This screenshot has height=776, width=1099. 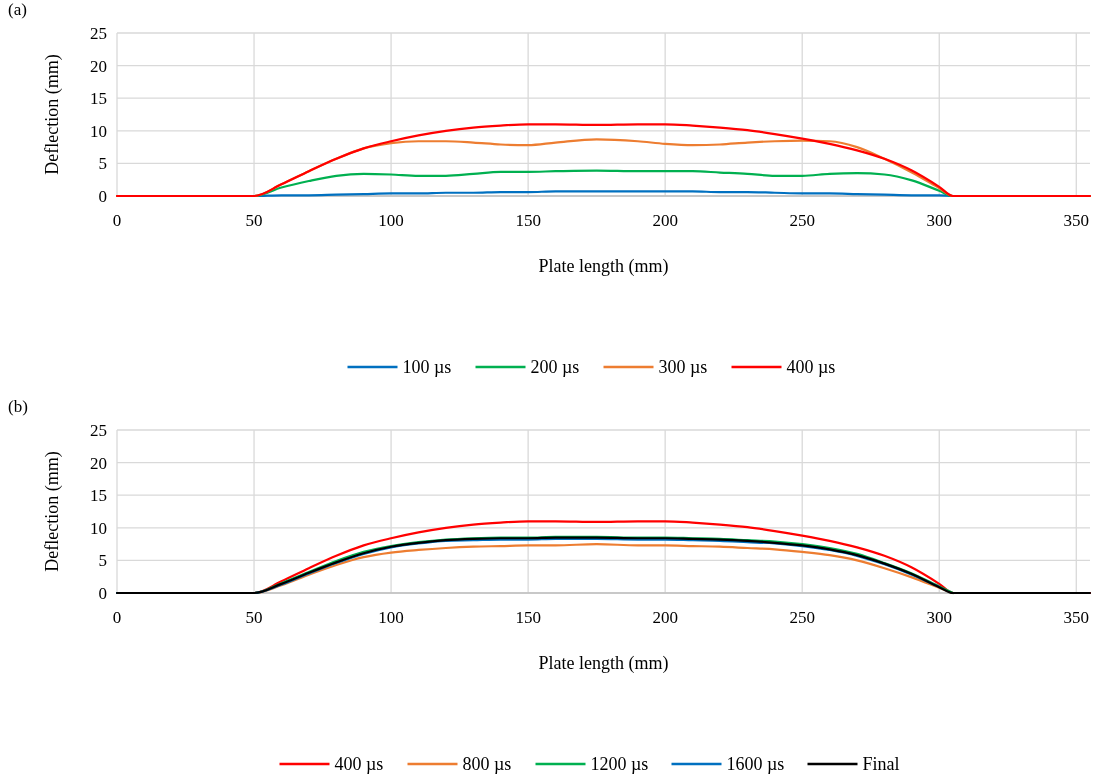 I want to click on chart-title: (a), so click(x=17, y=9).